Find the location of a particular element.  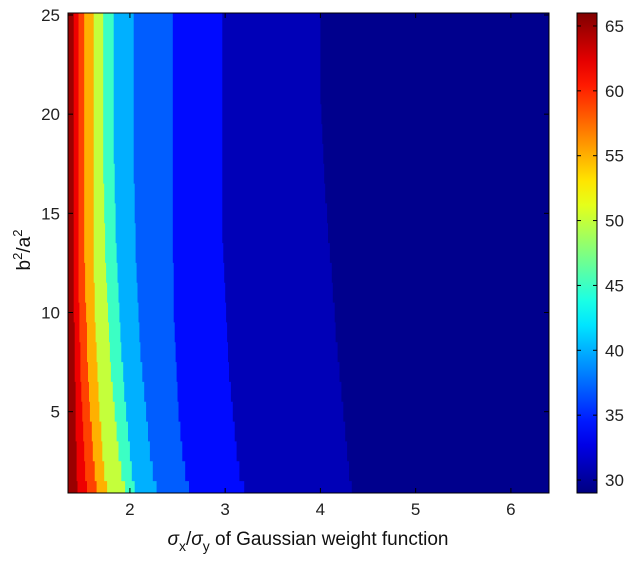

y-tick-label: 20 is located at coordinates (50, 114).